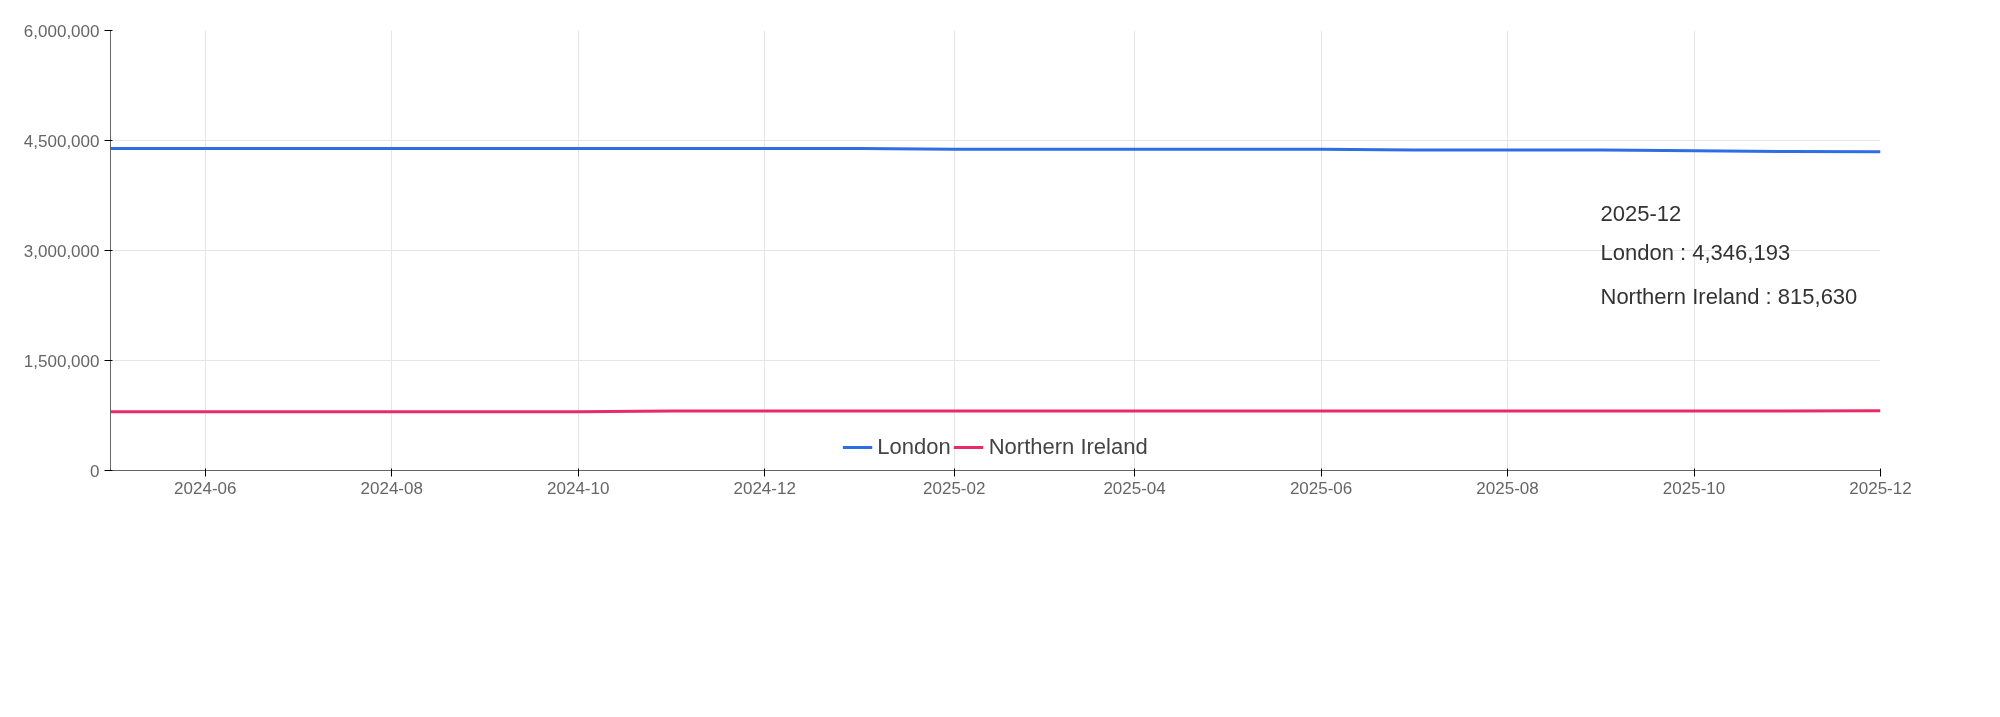 The width and height of the screenshot is (2000, 717). What do you see at coordinates (1507, 488) in the screenshot?
I see `x-tick-label: 2025-08` at bounding box center [1507, 488].